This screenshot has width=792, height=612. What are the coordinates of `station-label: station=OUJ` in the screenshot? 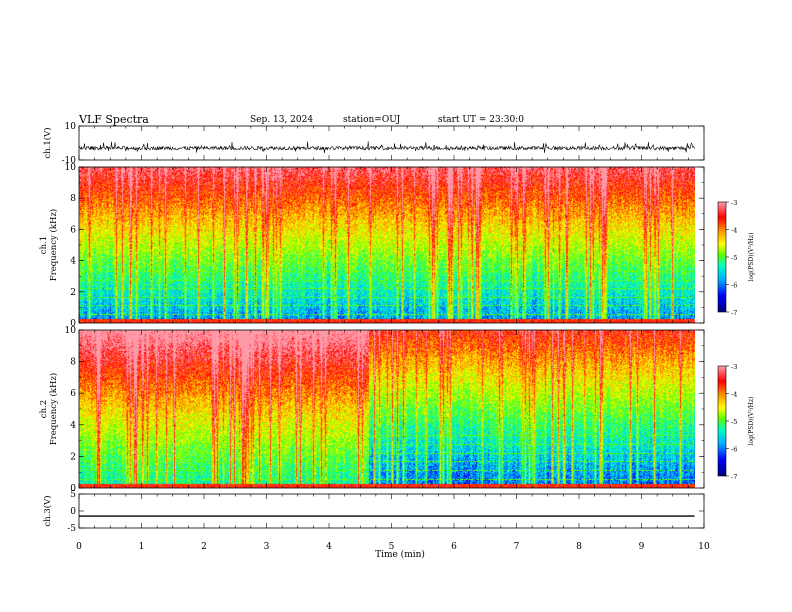 It's located at (372, 120).